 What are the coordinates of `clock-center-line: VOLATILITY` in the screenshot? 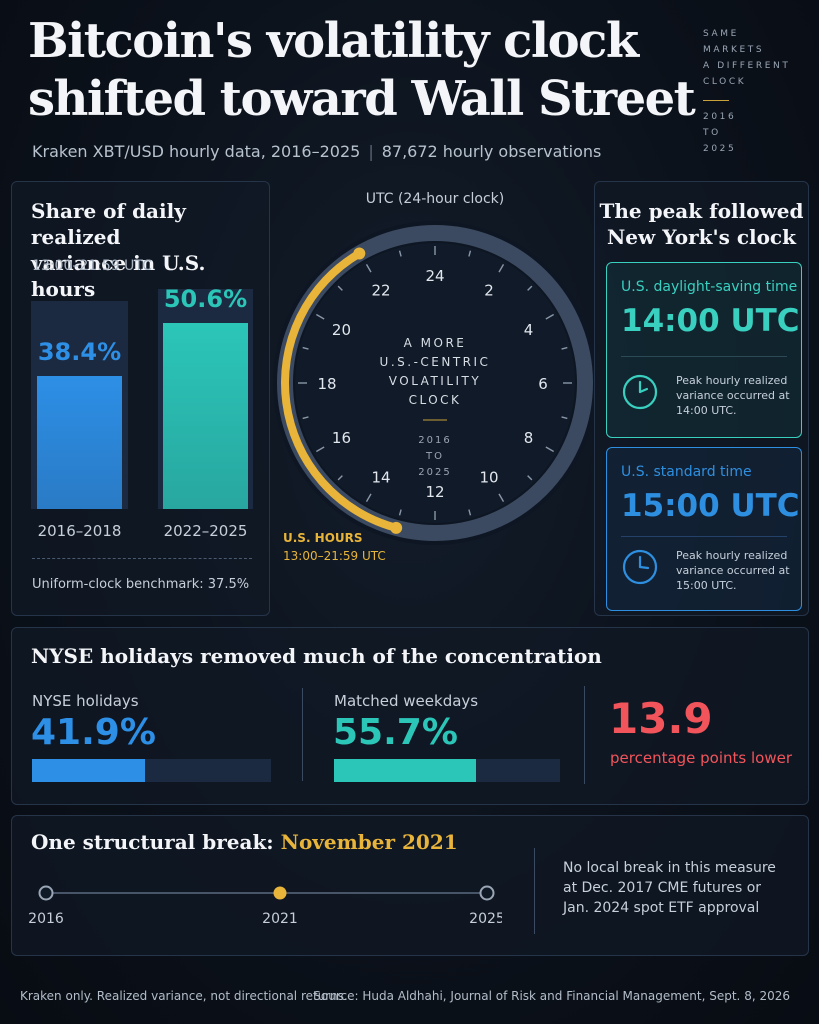 It's located at (435, 381).